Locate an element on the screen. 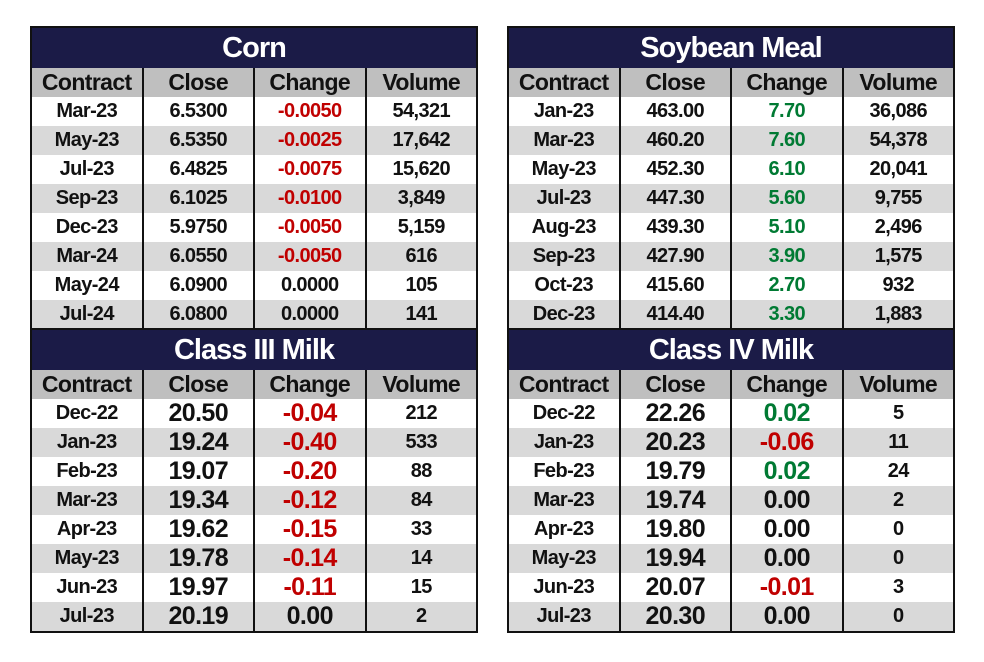 The height and width of the screenshot is (662, 984). volume-cell: 17,642 is located at coordinates (421, 140).